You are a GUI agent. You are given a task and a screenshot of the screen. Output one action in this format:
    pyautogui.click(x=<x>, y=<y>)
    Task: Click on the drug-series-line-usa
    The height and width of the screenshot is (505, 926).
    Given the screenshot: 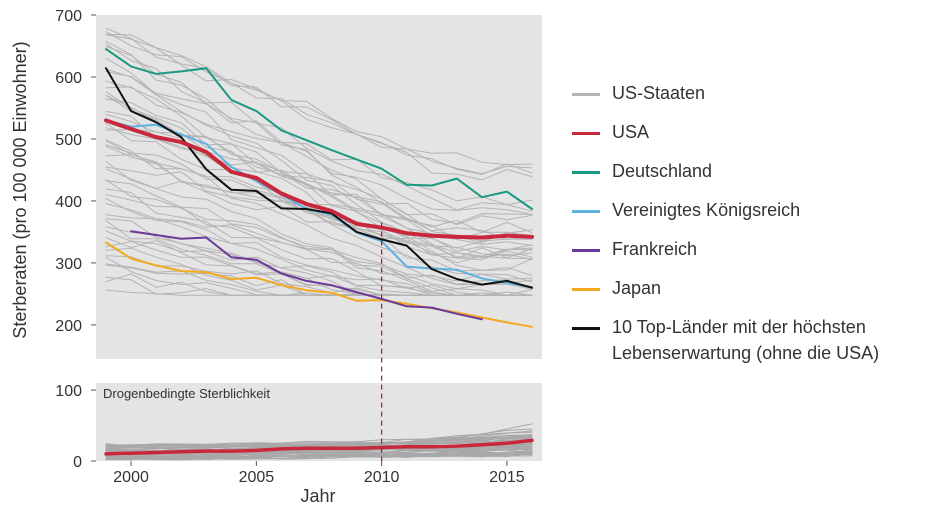 What is the action you would take?
    pyautogui.click(x=319, y=447)
    